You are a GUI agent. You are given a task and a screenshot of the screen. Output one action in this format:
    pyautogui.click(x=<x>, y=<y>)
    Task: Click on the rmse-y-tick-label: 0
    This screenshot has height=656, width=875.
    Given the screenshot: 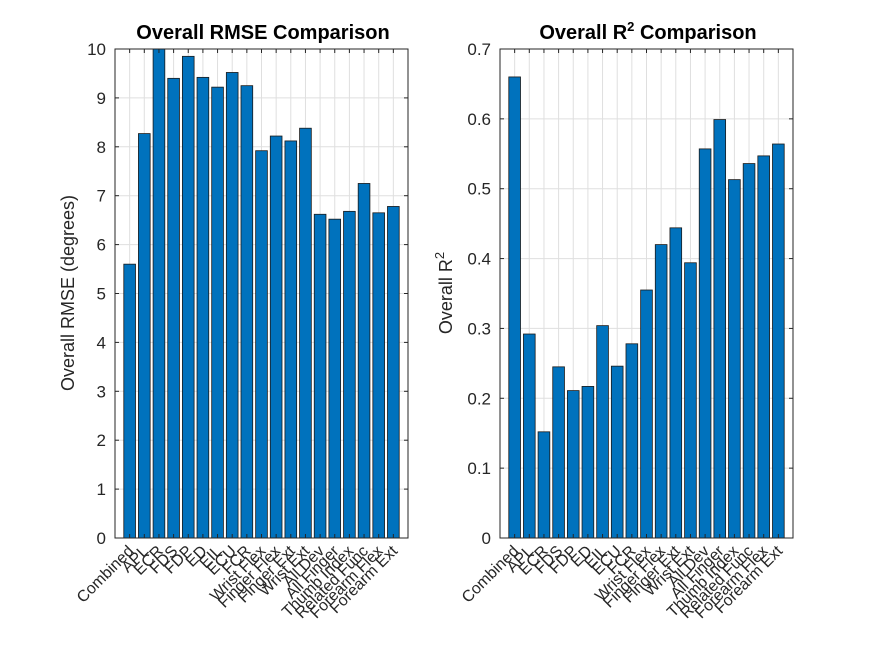 What is the action you would take?
    pyautogui.click(x=101, y=538)
    